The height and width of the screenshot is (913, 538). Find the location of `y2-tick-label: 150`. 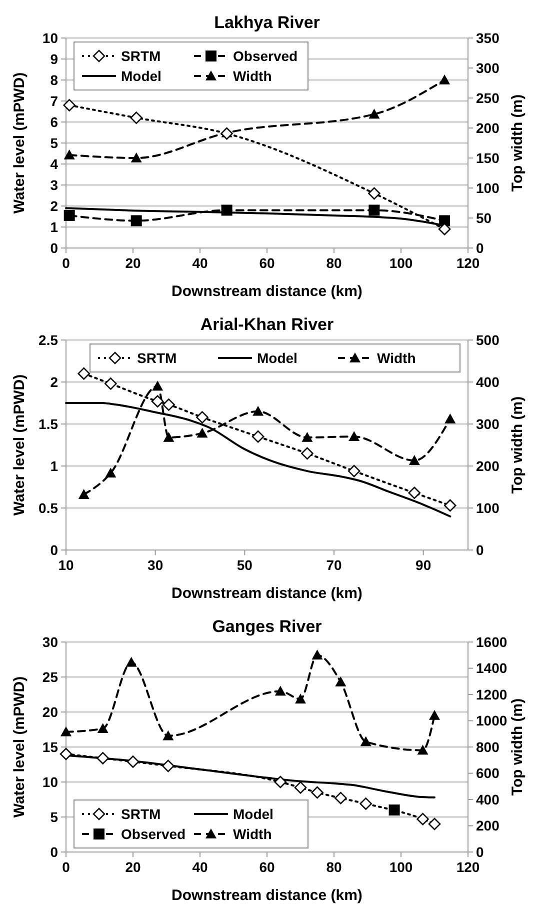

y2-tick-label: 150 is located at coordinates (488, 158).